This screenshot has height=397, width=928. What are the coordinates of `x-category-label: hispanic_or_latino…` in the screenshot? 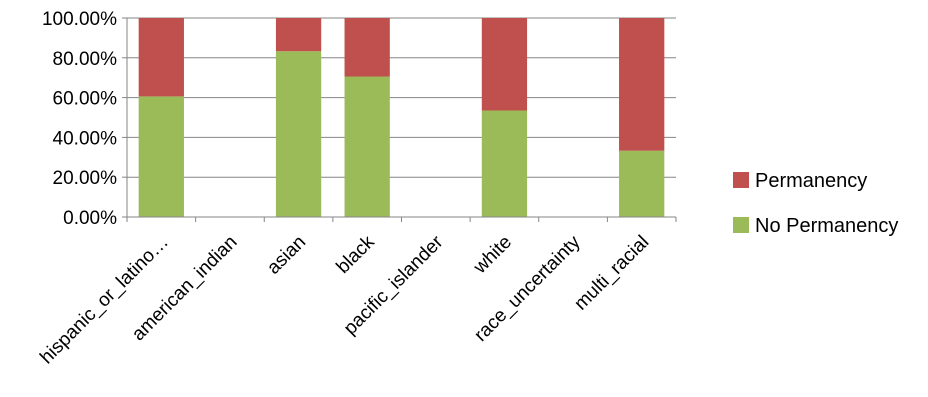 It's located at (104, 300).